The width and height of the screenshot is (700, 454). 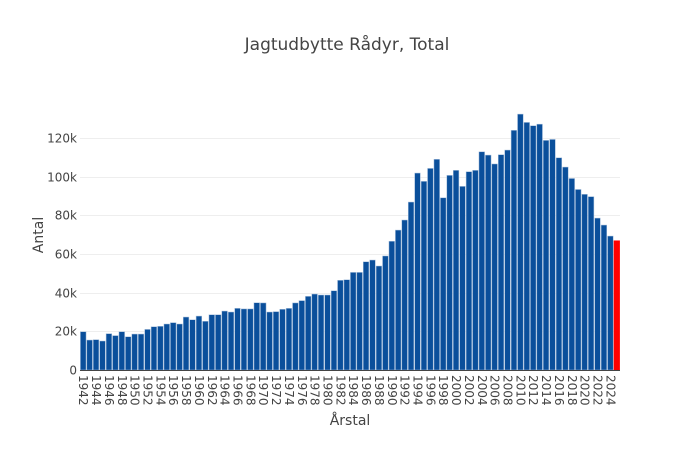 What do you see at coordinates (392, 390) in the screenshot?
I see `x-tick-label: 1990` at bounding box center [392, 390].